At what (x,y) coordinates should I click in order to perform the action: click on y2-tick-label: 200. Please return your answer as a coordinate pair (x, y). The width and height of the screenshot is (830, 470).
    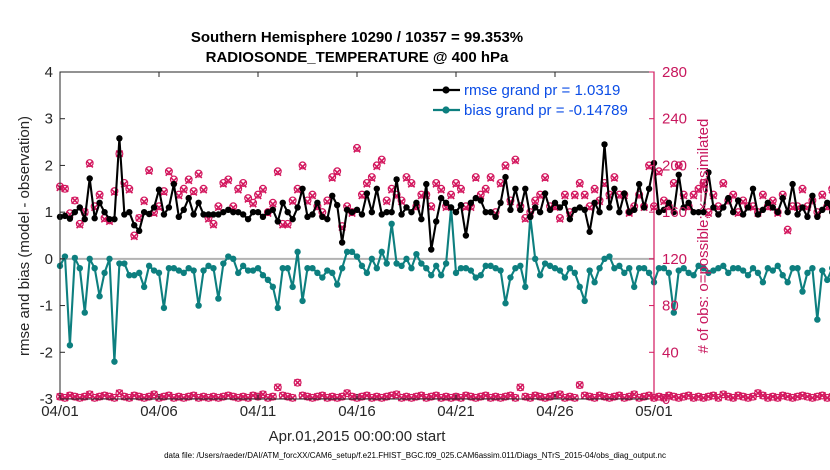
    Looking at the image, I should click on (674, 165).